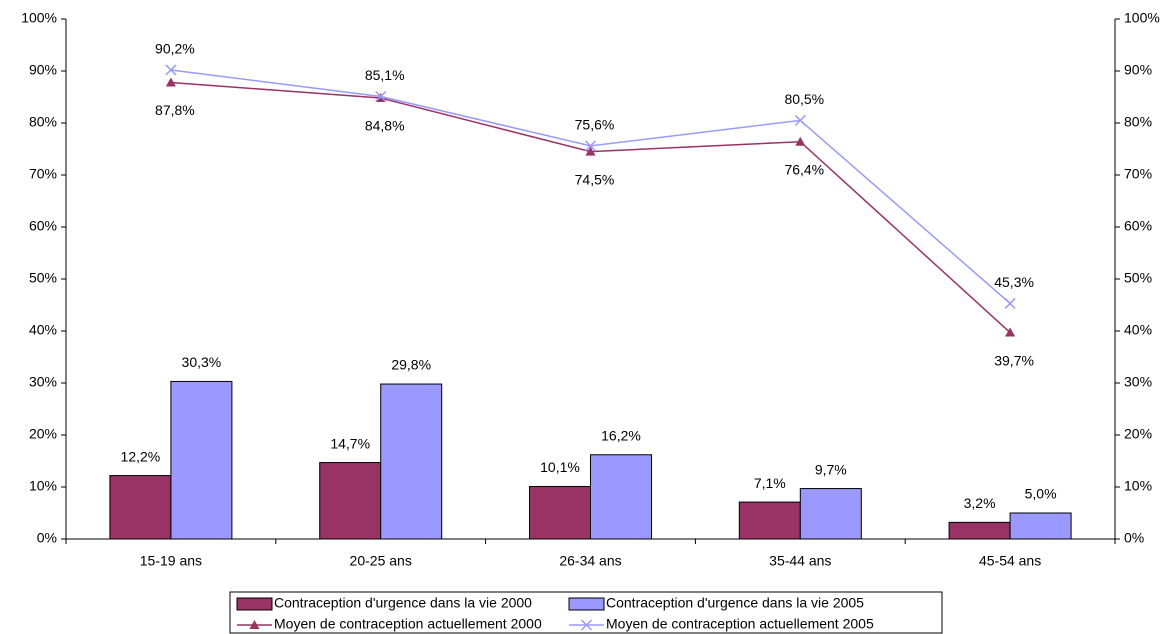 The height and width of the screenshot is (634, 1176). I want to click on y2-tick-label: 0%, so click(1134, 538).